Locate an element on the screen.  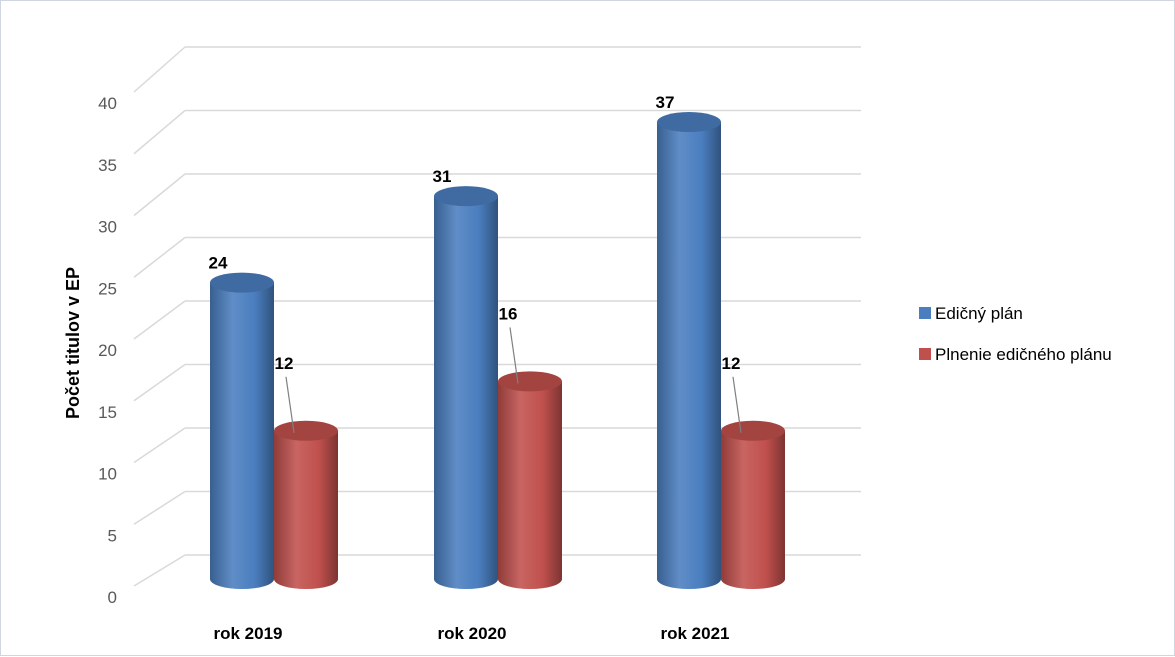
data-label: 37 is located at coordinates (665, 102).